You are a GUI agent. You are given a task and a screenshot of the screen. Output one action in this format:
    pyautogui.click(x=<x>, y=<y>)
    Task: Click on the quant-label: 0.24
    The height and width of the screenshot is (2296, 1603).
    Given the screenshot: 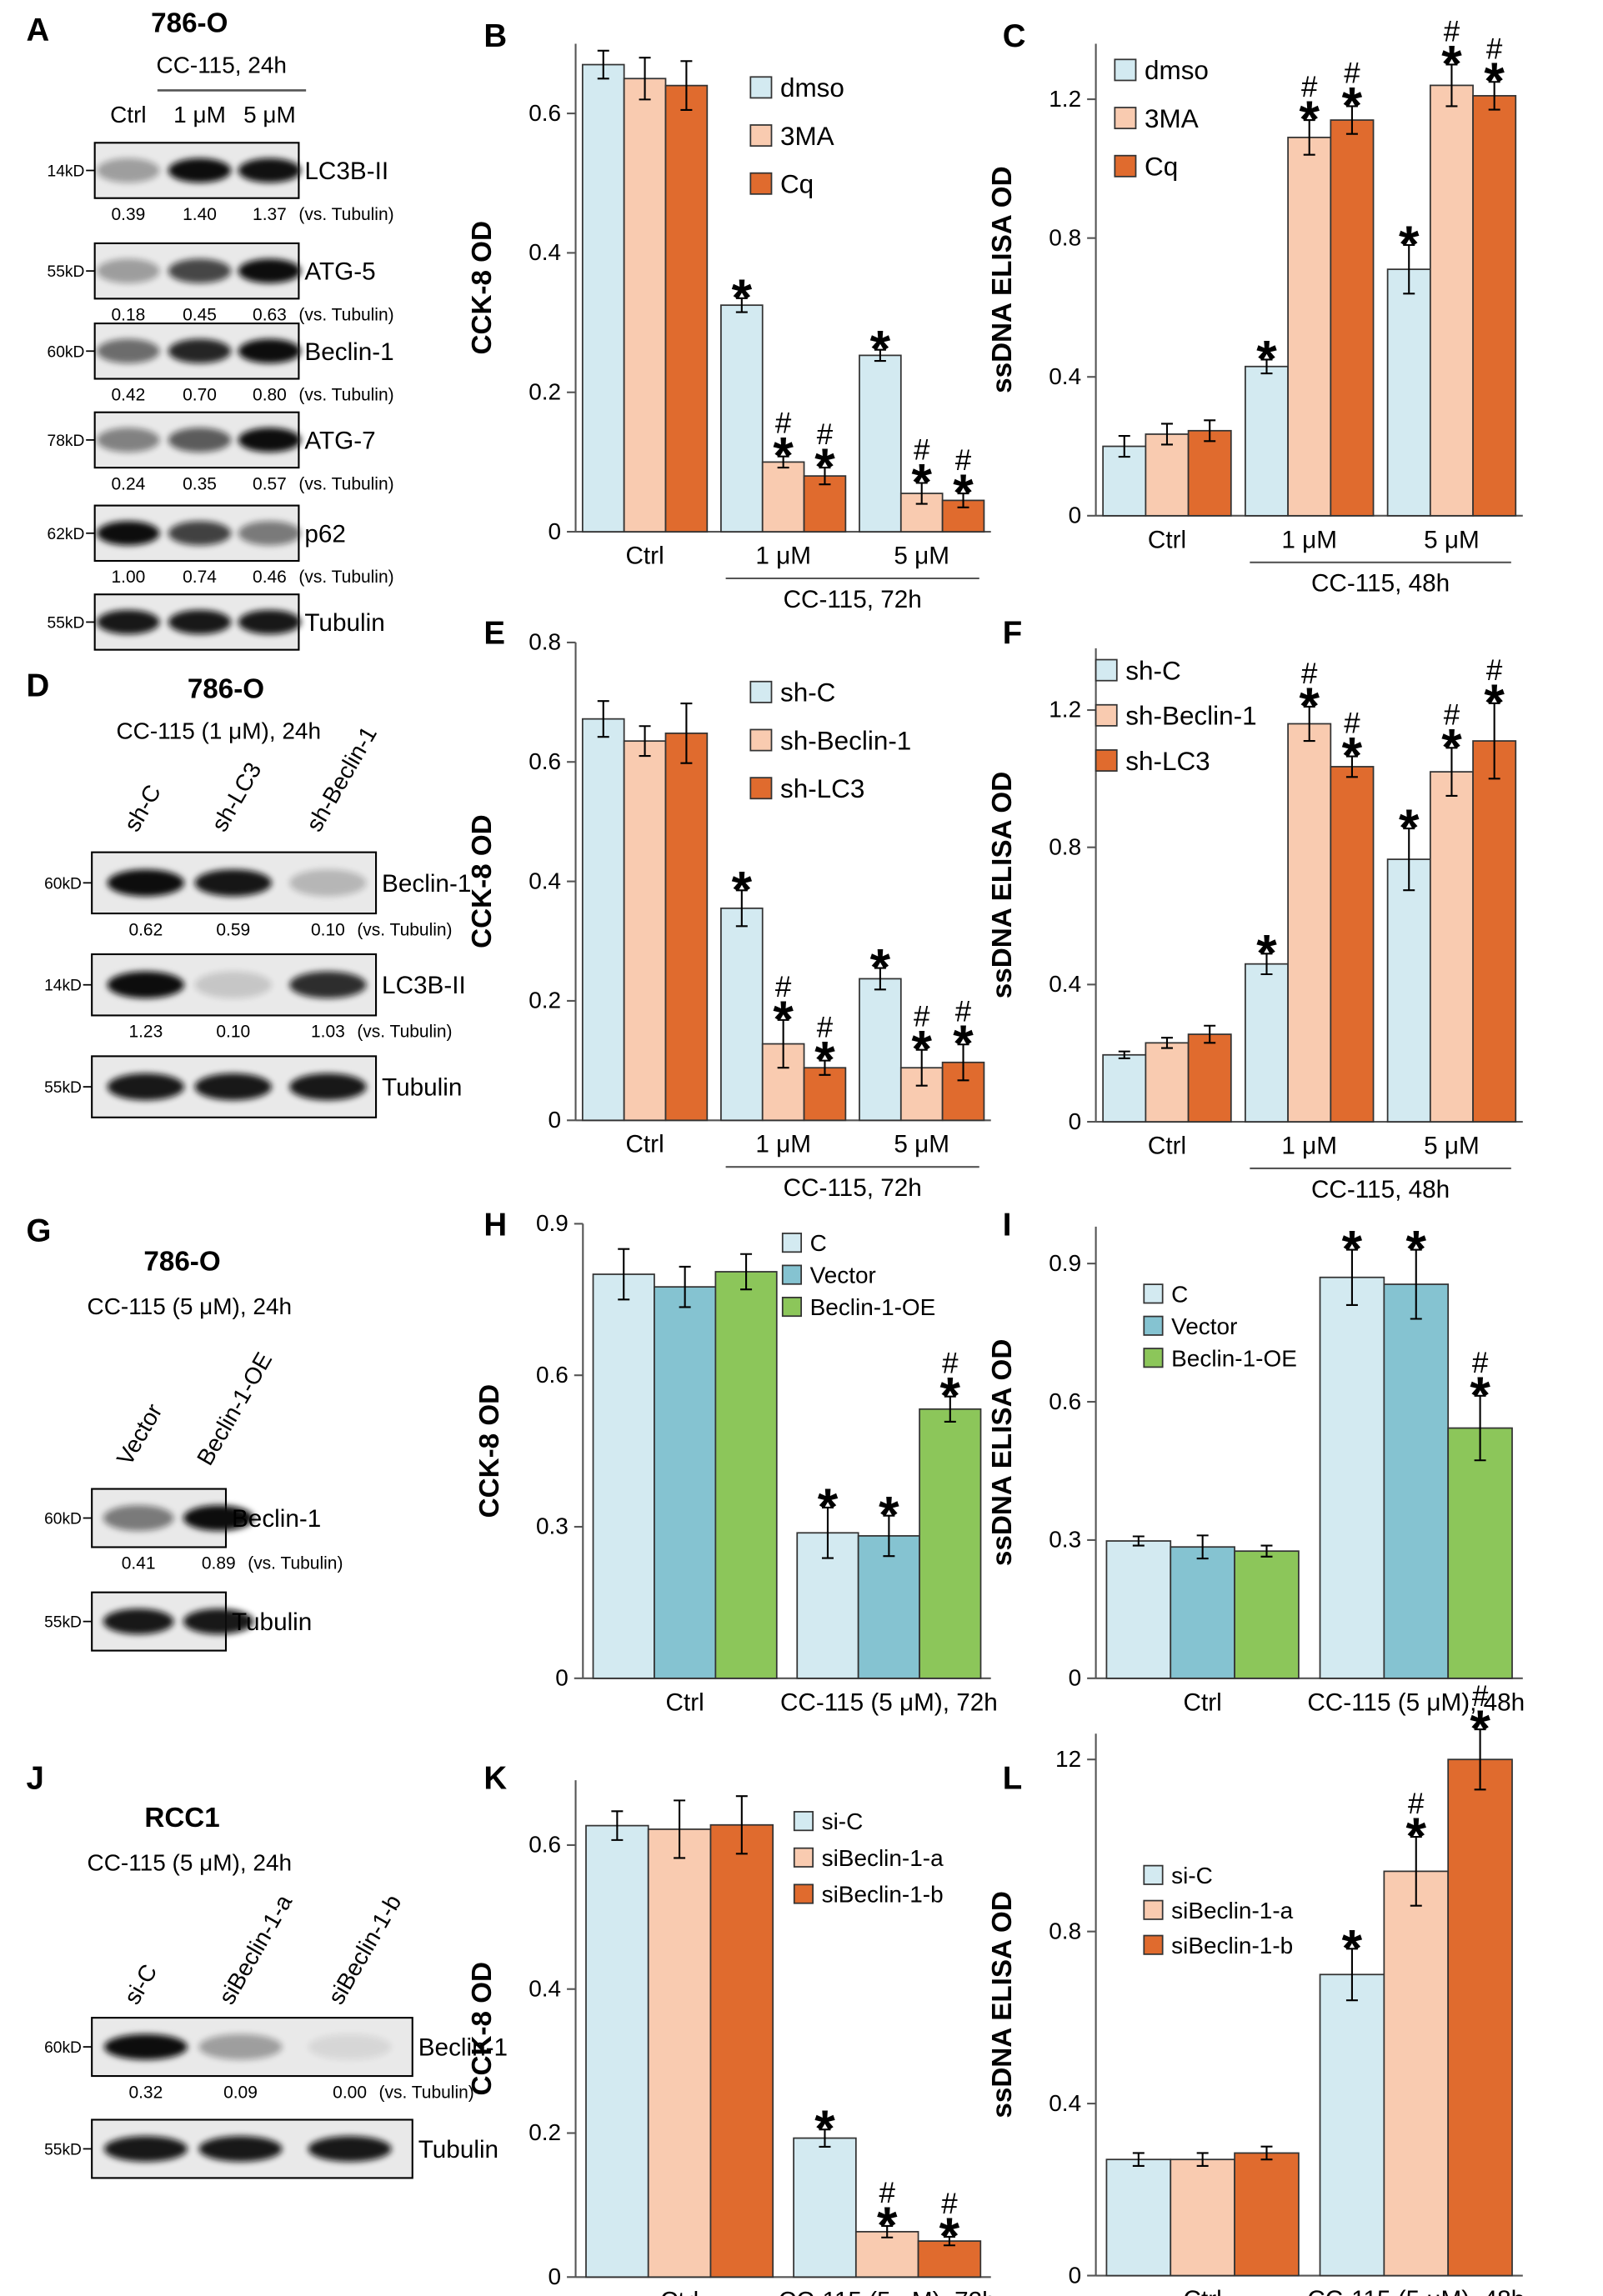 What is the action you would take?
    pyautogui.click(x=128, y=483)
    